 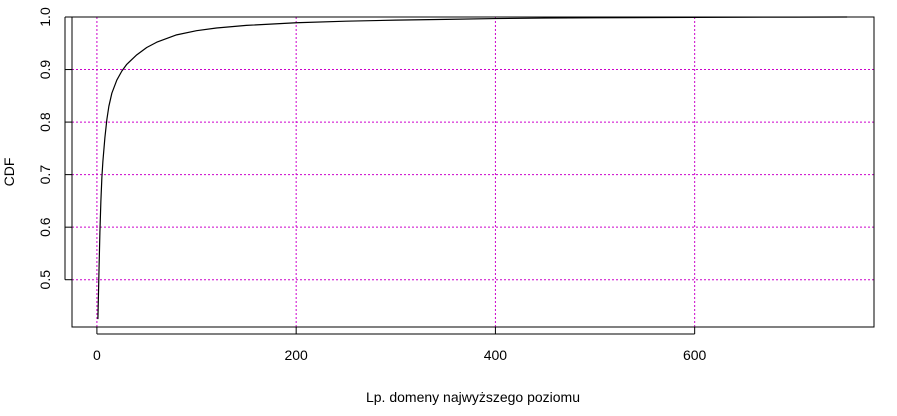 What do you see at coordinates (45, 175) in the screenshot?
I see `y-tick-label-2: 0.7` at bounding box center [45, 175].